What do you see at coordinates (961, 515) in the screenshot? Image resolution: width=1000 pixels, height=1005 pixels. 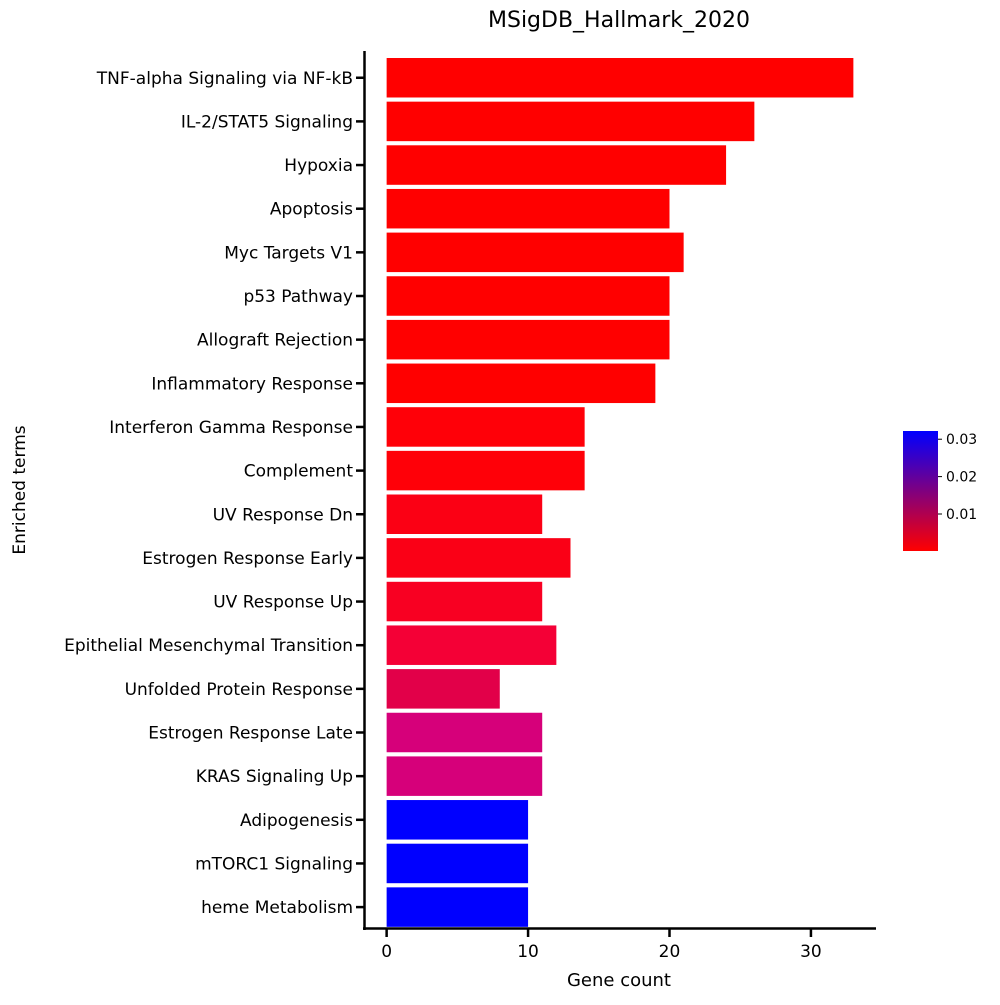 I see `colorbar-tick-label: 0.01` at bounding box center [961, 515].